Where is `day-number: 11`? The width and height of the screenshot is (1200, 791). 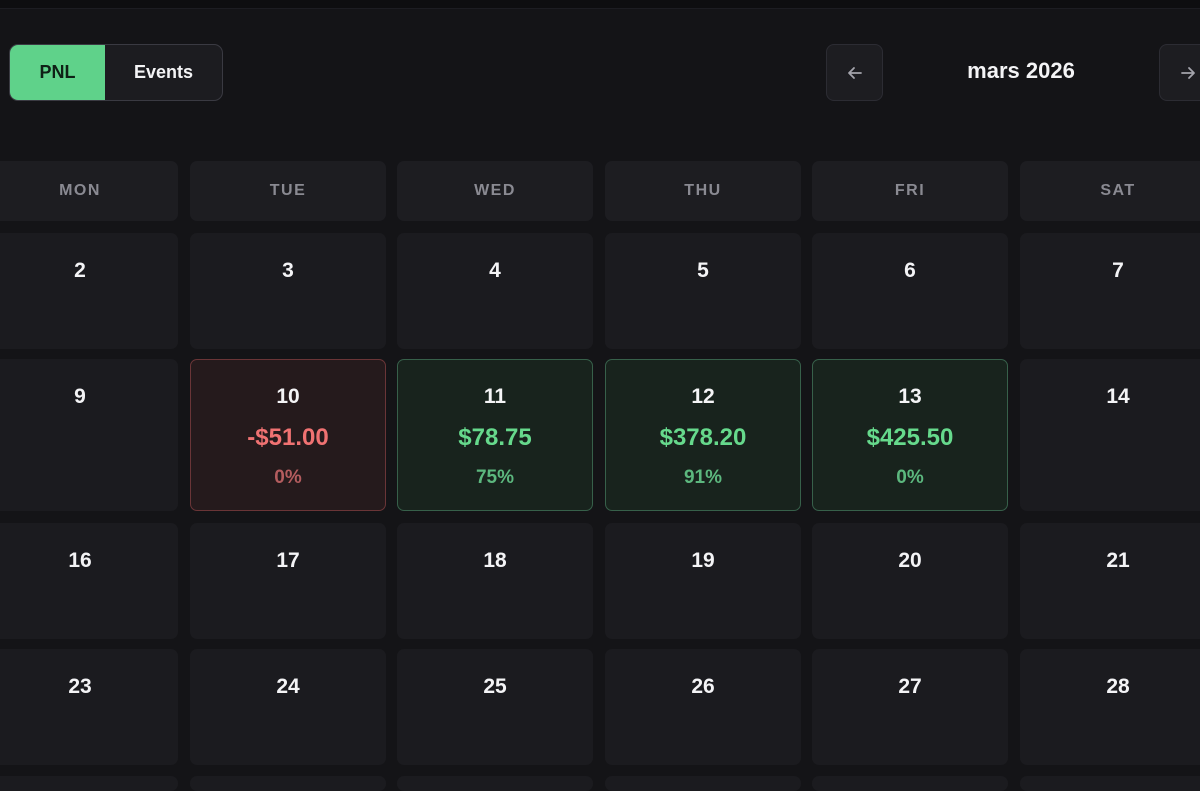 day-number: 11 is located at coordinates (495, 396).